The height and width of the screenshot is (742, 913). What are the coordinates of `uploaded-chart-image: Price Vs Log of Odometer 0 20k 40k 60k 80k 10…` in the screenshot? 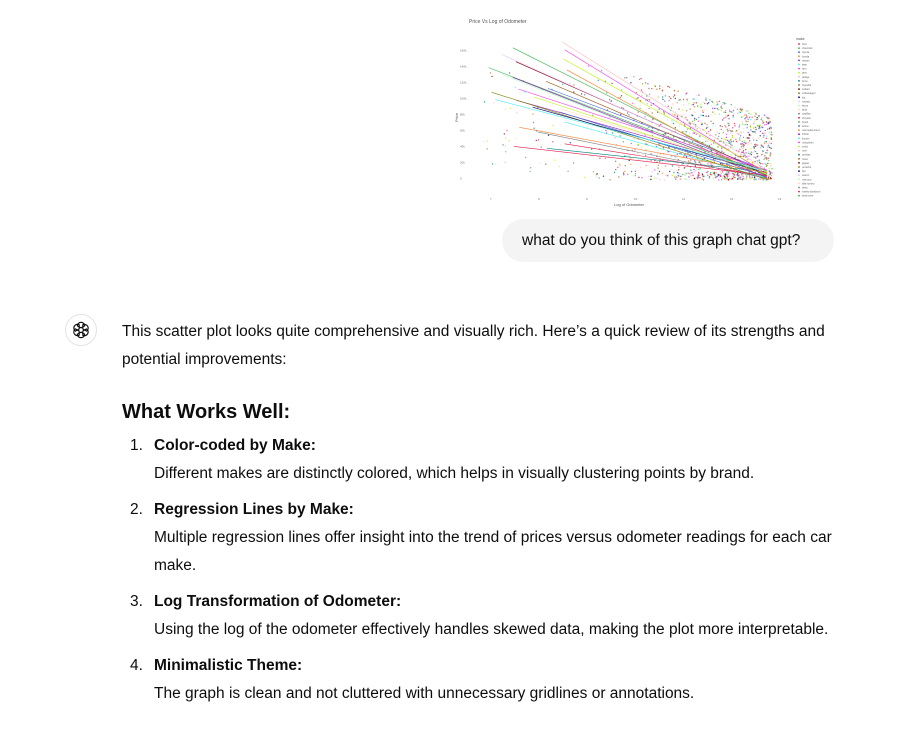 It's located at (644, 111).